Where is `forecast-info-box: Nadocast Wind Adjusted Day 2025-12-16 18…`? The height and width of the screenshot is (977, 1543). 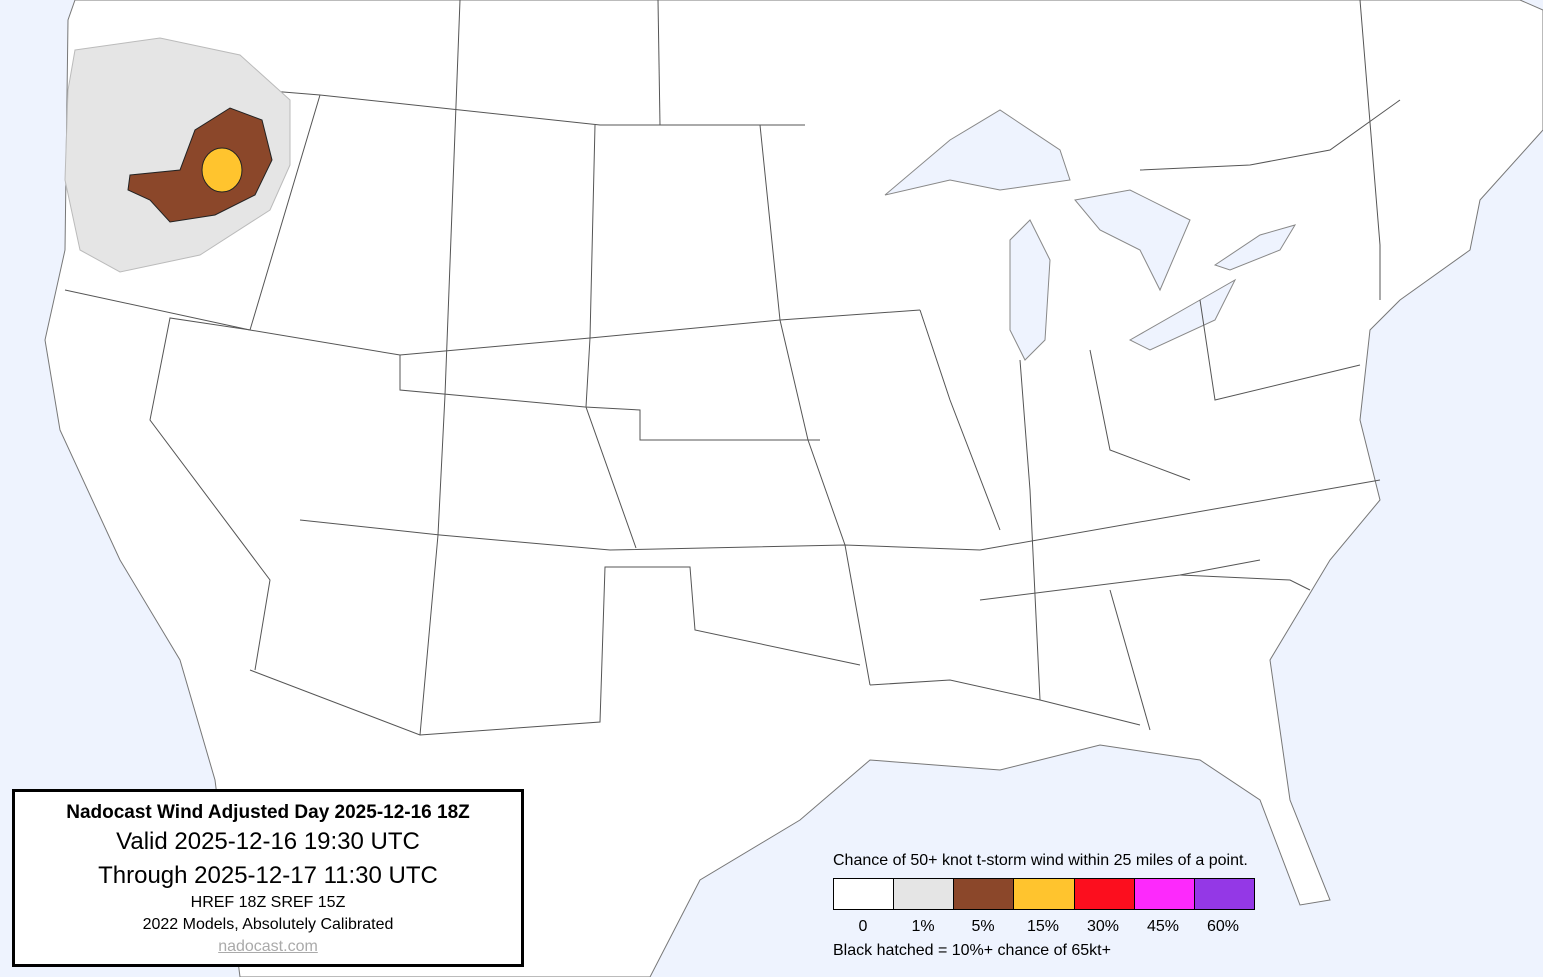 forecast-info-box: Nadocast Wind Adjusted Day 2025-12-16 18… is located at coordinates (268, 878).